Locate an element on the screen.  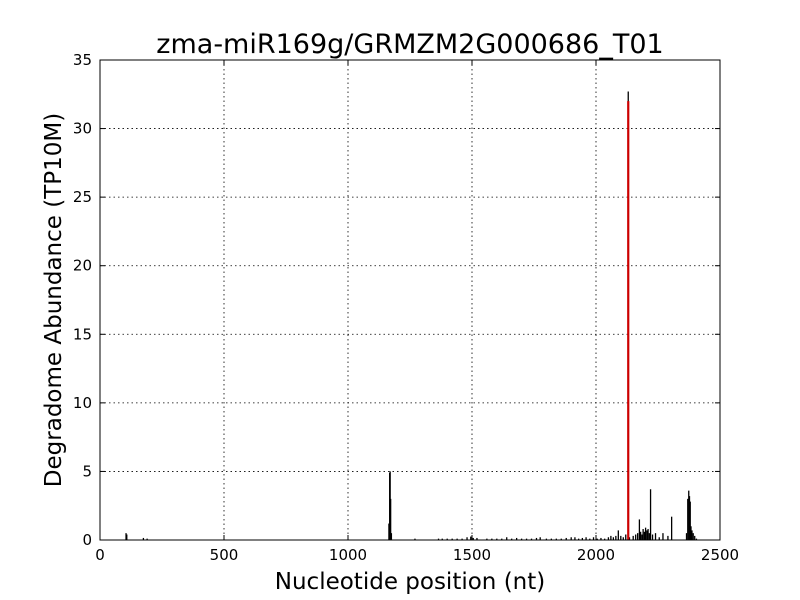
x-tick-label: 2500 is located at coordinates (720, 555).